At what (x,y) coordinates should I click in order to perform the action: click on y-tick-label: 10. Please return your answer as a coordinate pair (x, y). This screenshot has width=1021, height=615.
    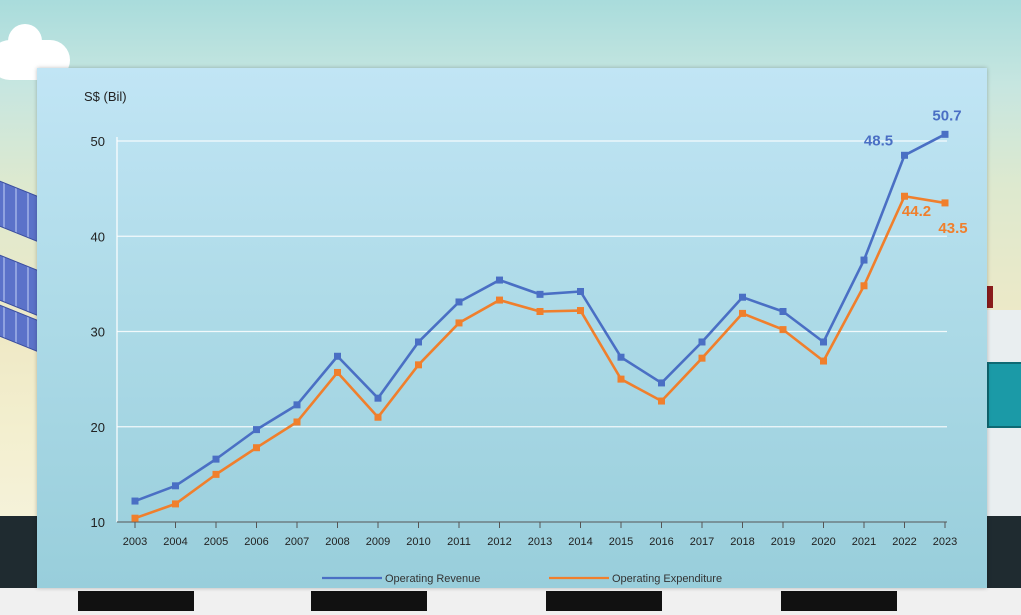
    Looking at the image, I should click on (98, 522).